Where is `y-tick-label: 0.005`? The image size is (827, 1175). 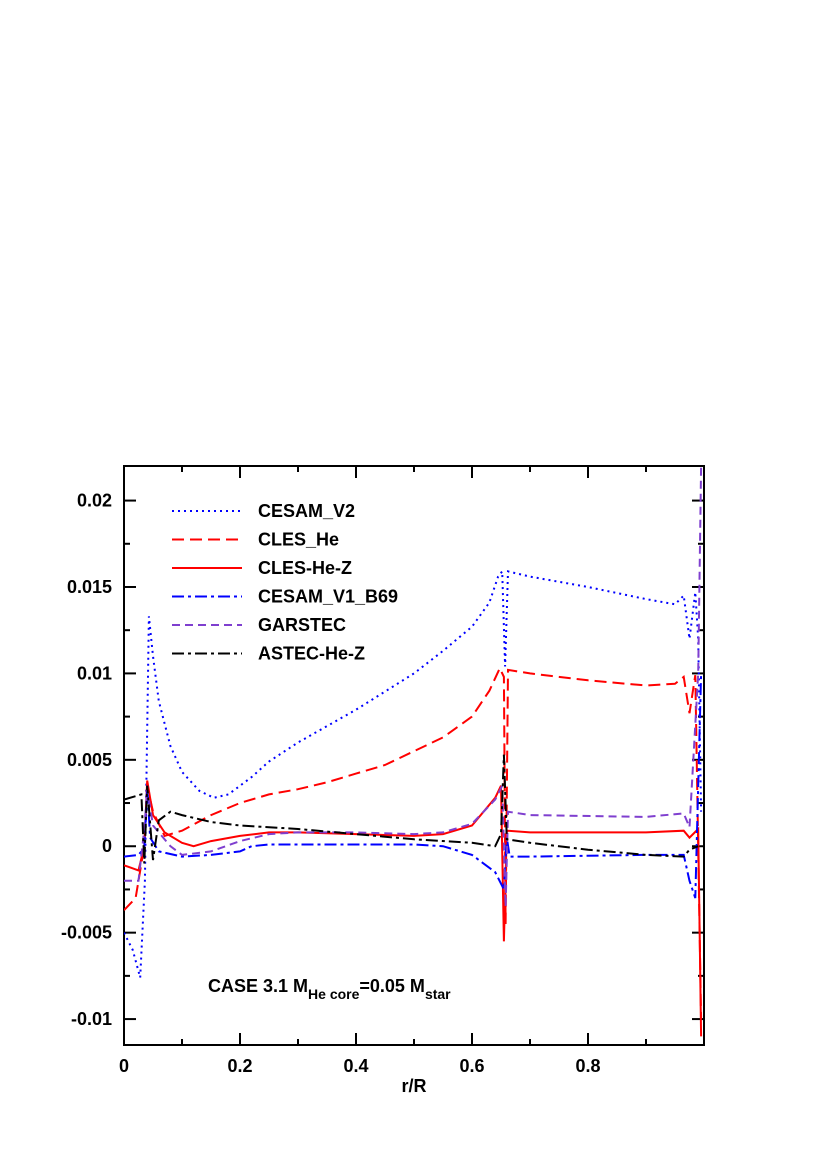 y-tick-label: 0.005 is located at coordinates (89, 760).